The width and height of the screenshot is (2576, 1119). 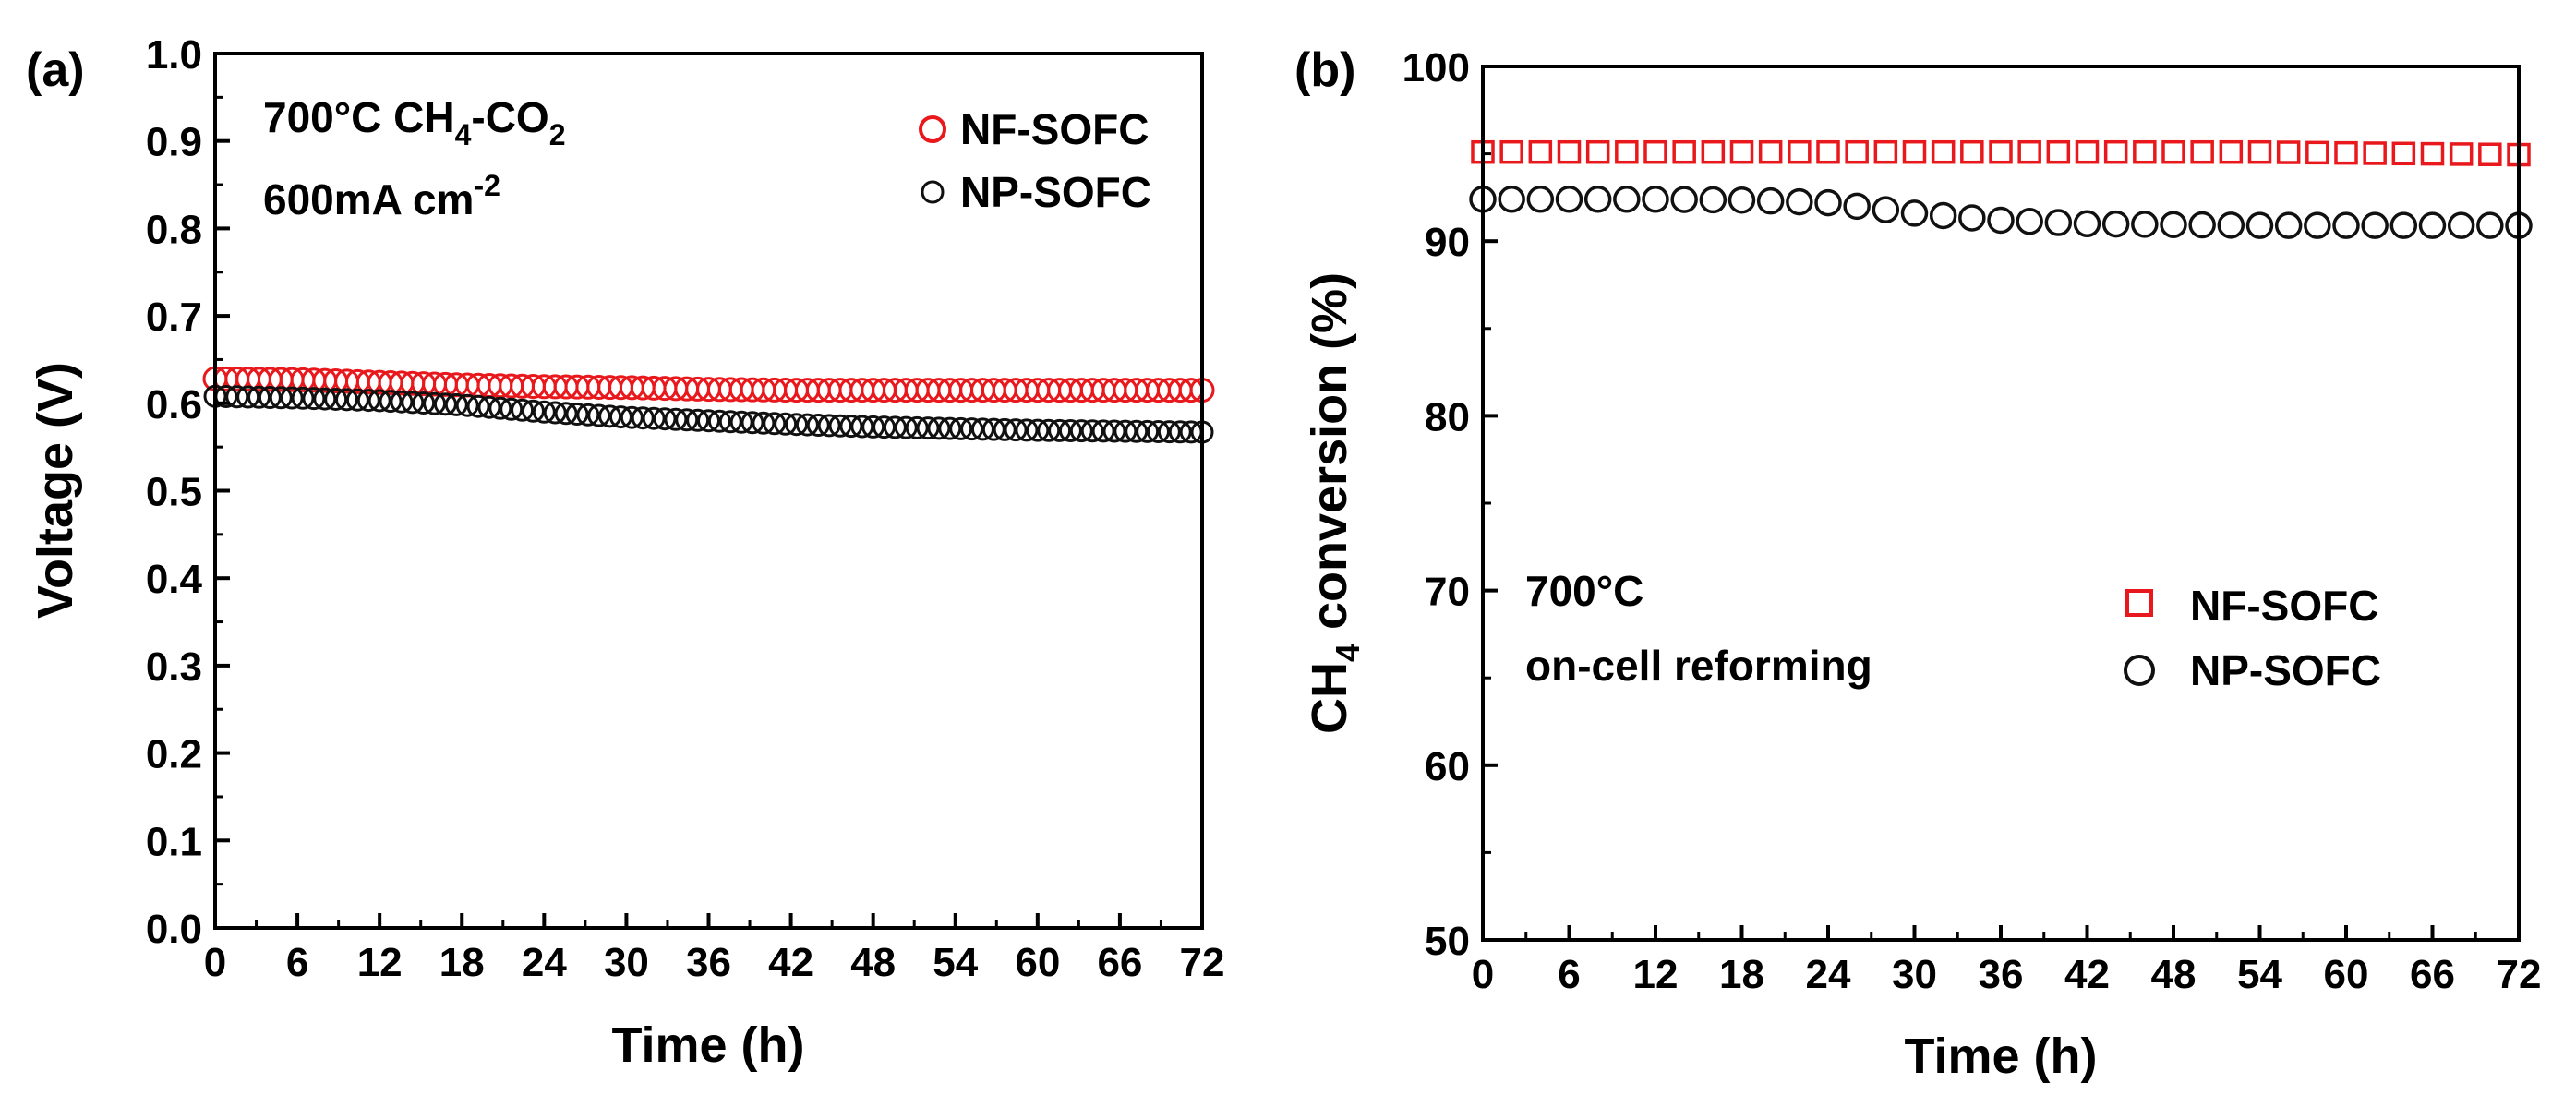 What do you see at coordinates (1119, 962) in the screenshot?
I see `panel-a-x-tick-label: 66` at bounding box center [1119, 962].